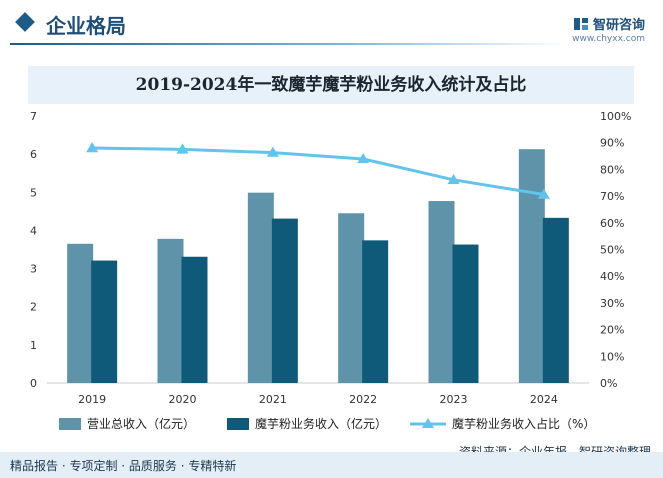 This screenshot has width=663, height=478. What do you see at coordinates (615, 116) in the screenshot?
I see `y-right-tick-label: 100%` at bounding box center [615, 116].